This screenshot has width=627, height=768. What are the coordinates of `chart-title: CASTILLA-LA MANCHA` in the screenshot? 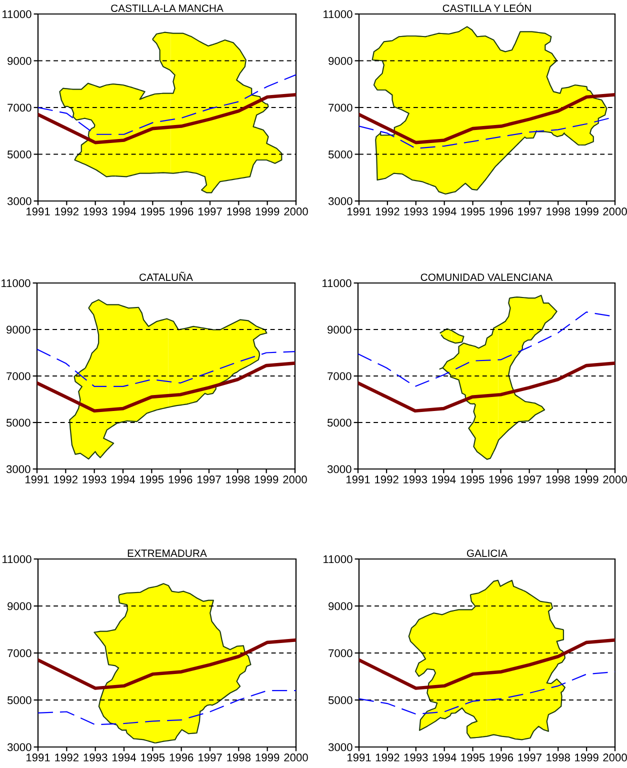 It's located at (167, 8).